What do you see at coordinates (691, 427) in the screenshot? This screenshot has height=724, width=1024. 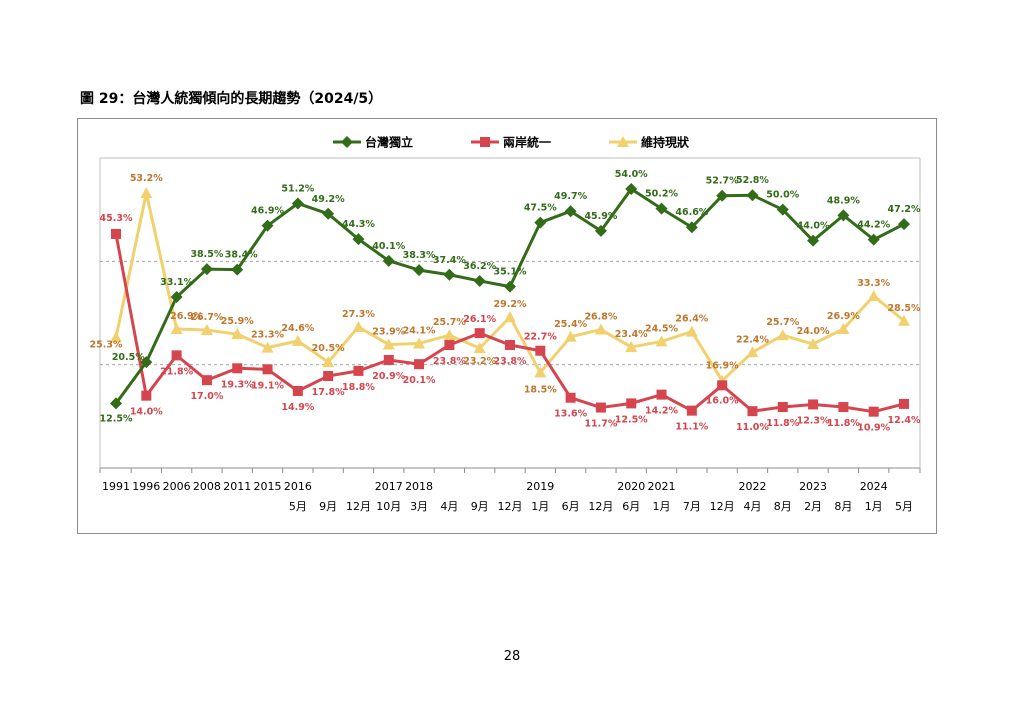 I see `data-label-series-1: 11.1%` at bounding box center [691, 427].